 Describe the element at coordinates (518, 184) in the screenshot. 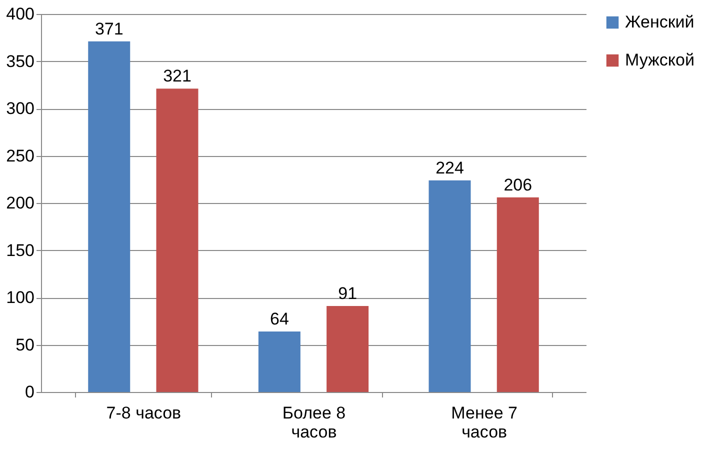

I see `data-label: 206` at that location.